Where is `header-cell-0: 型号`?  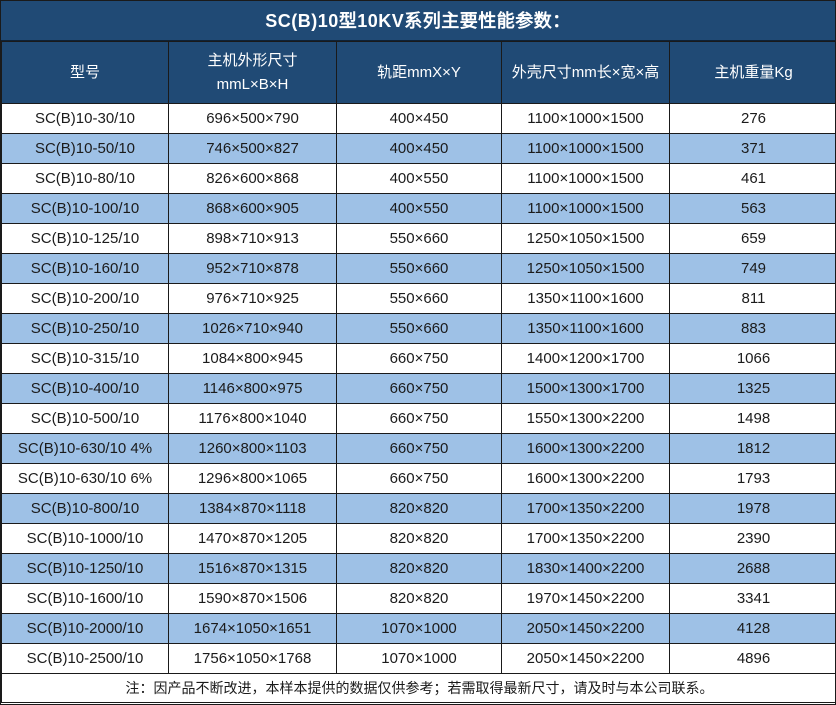 header-cell-0: 型号 is located at coordinates (85, 72).